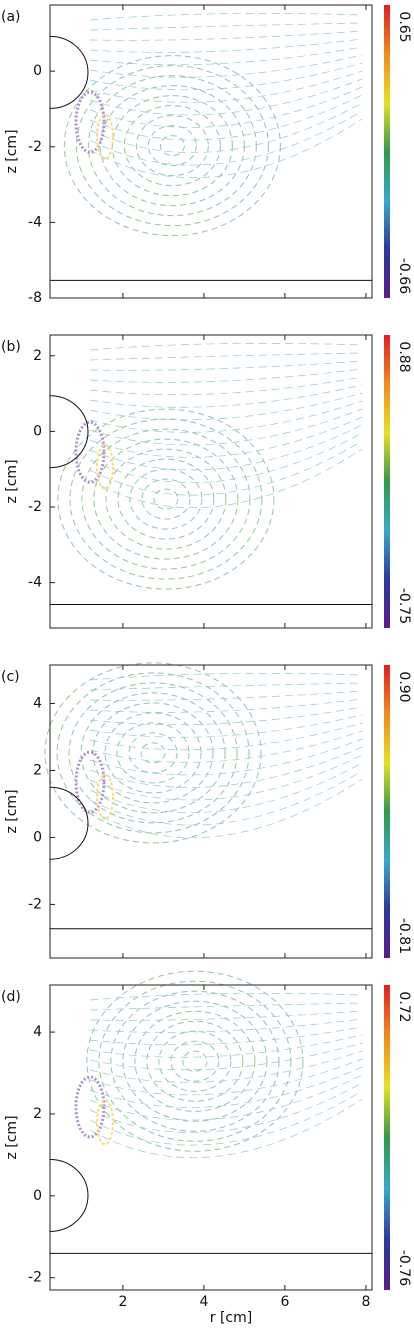 The image size is (414, 1331). I want to click on y-tick-label: -4, so click(35, 583).